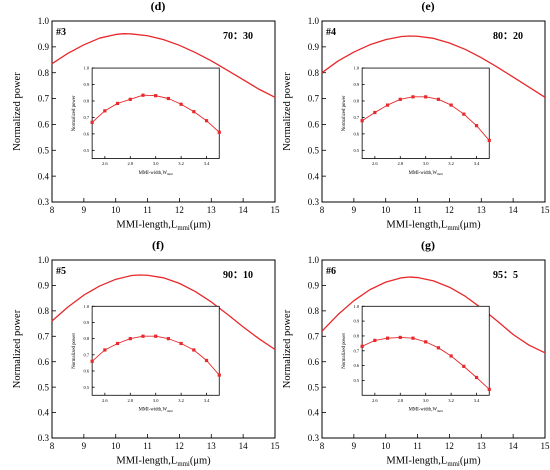  Describe the element at coordinates (179, 210) in the screenshot. I see `main-x-tick-label: 12` at that location.